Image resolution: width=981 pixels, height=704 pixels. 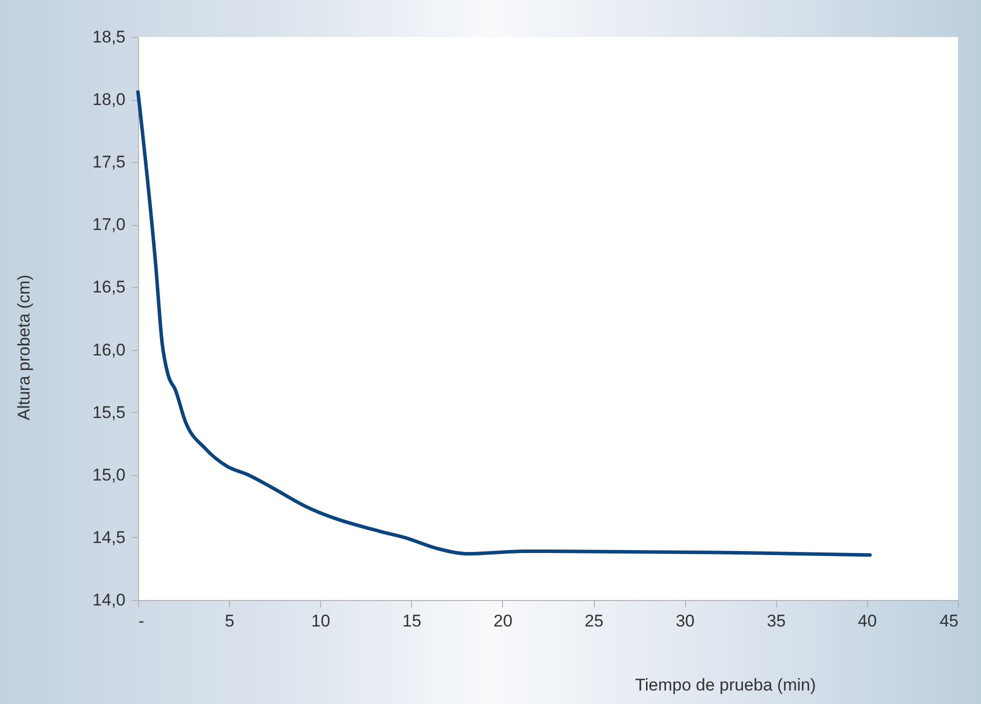 I want to click on y-tick-label: 16,5, so click(x=109, y=287).